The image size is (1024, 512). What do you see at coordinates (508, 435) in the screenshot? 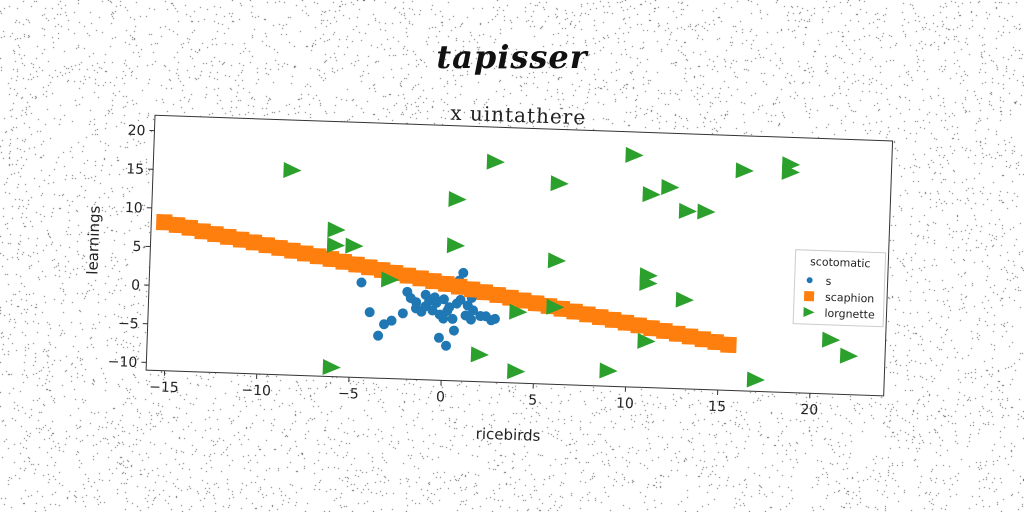
I see `x-axis-label: ricebirds` at bounding box center [508, 435].